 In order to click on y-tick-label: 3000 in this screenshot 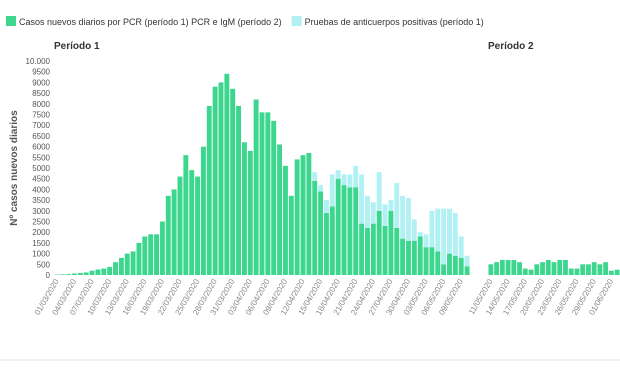, I will do `click(41, 211)`.